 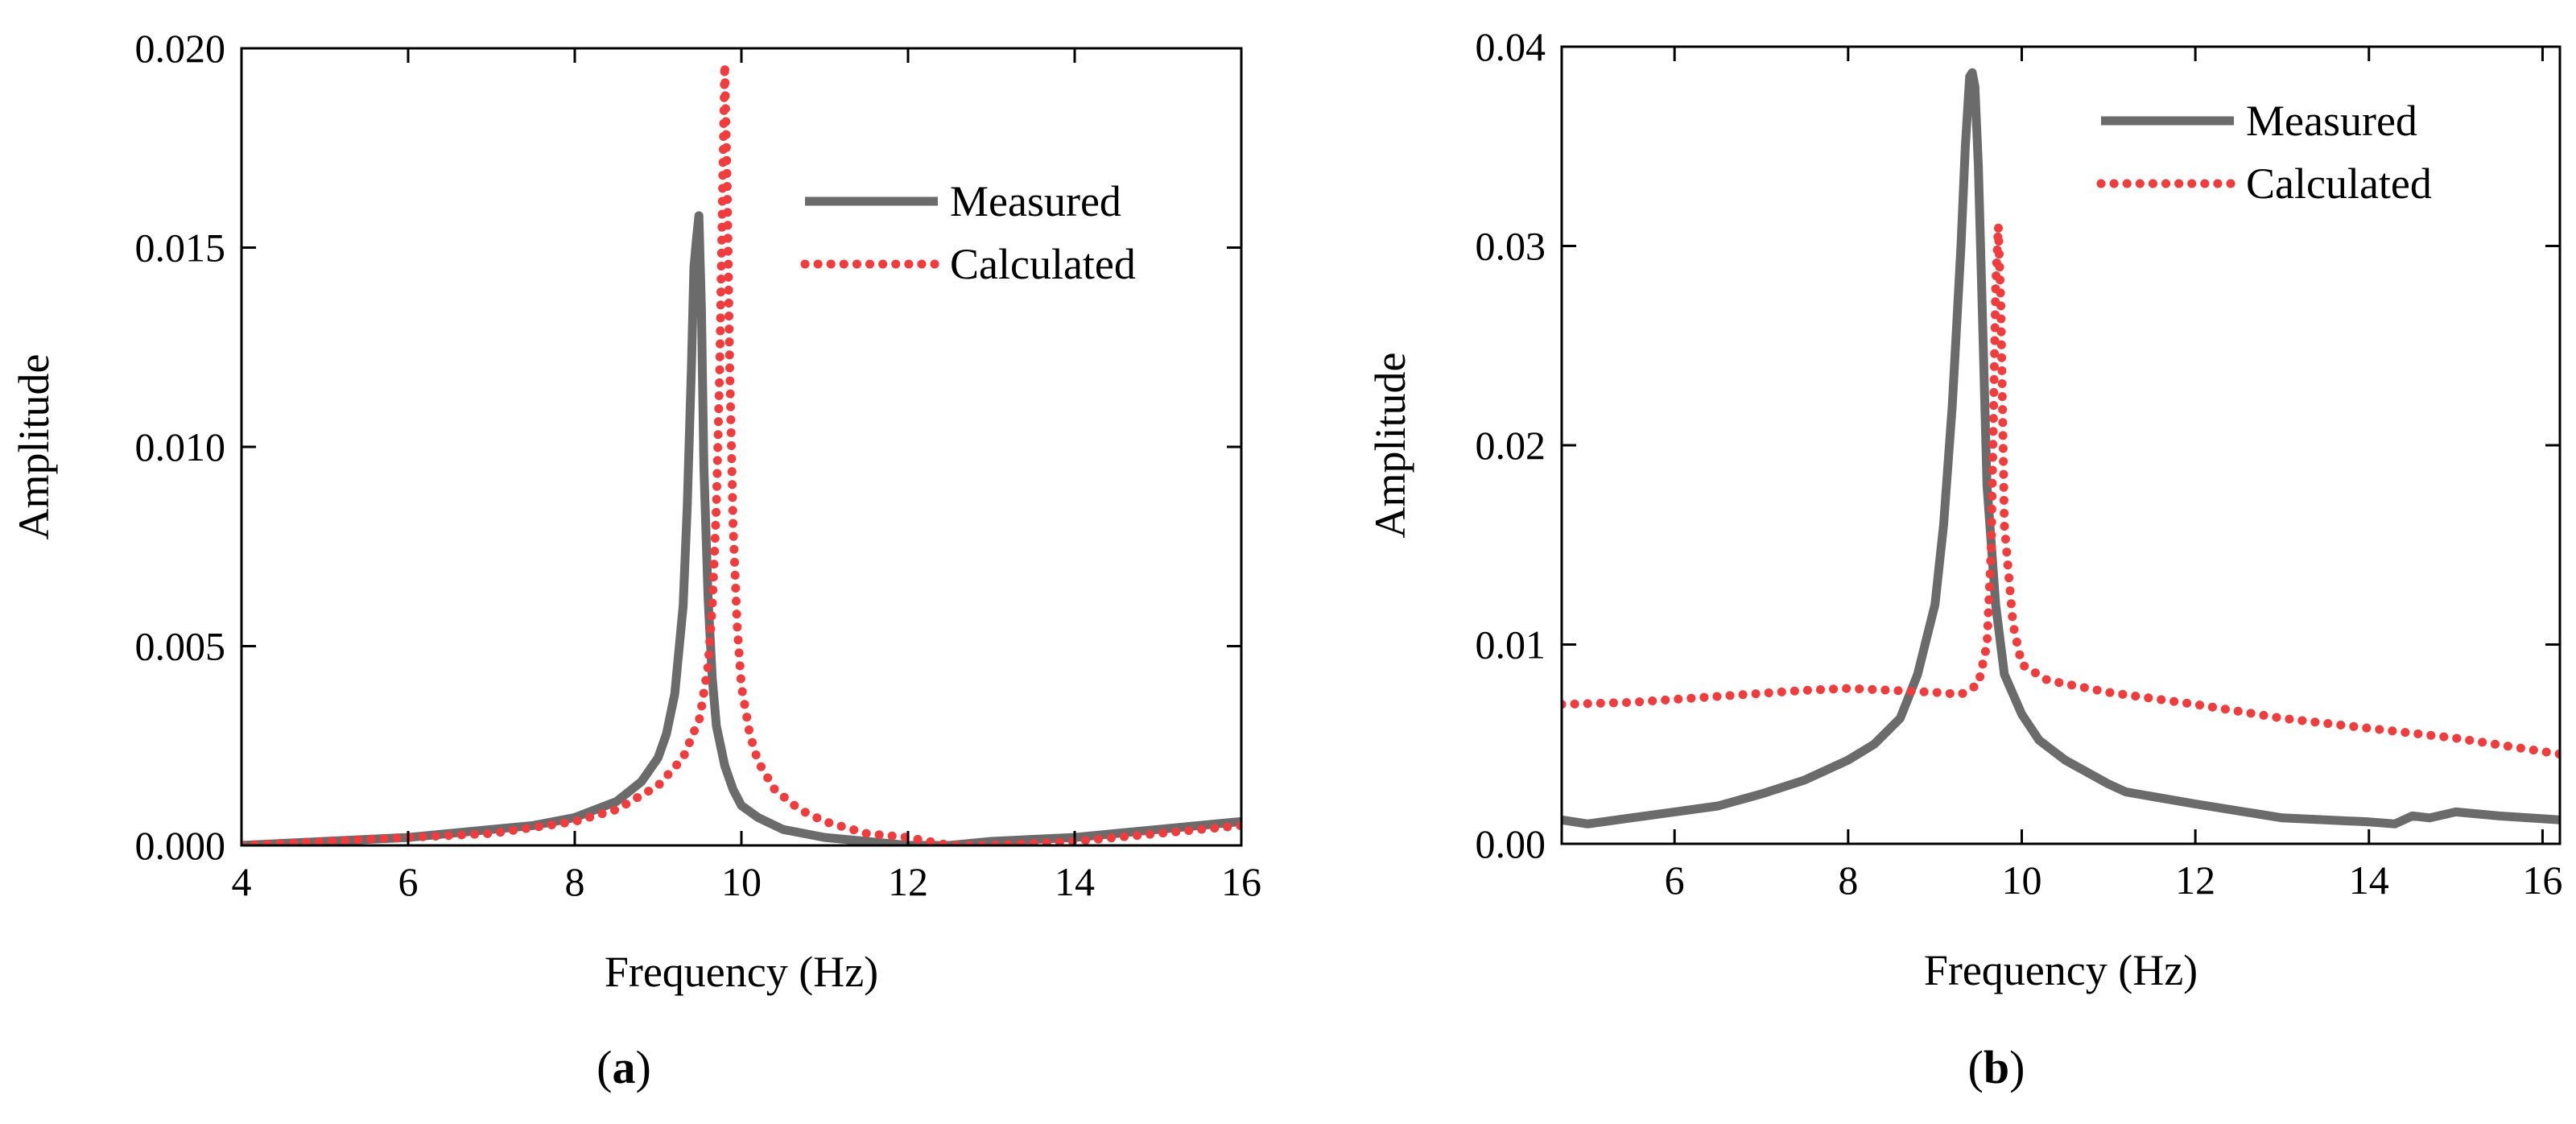 I want to click on panel-letter: a, so click(x=624, y=1067).